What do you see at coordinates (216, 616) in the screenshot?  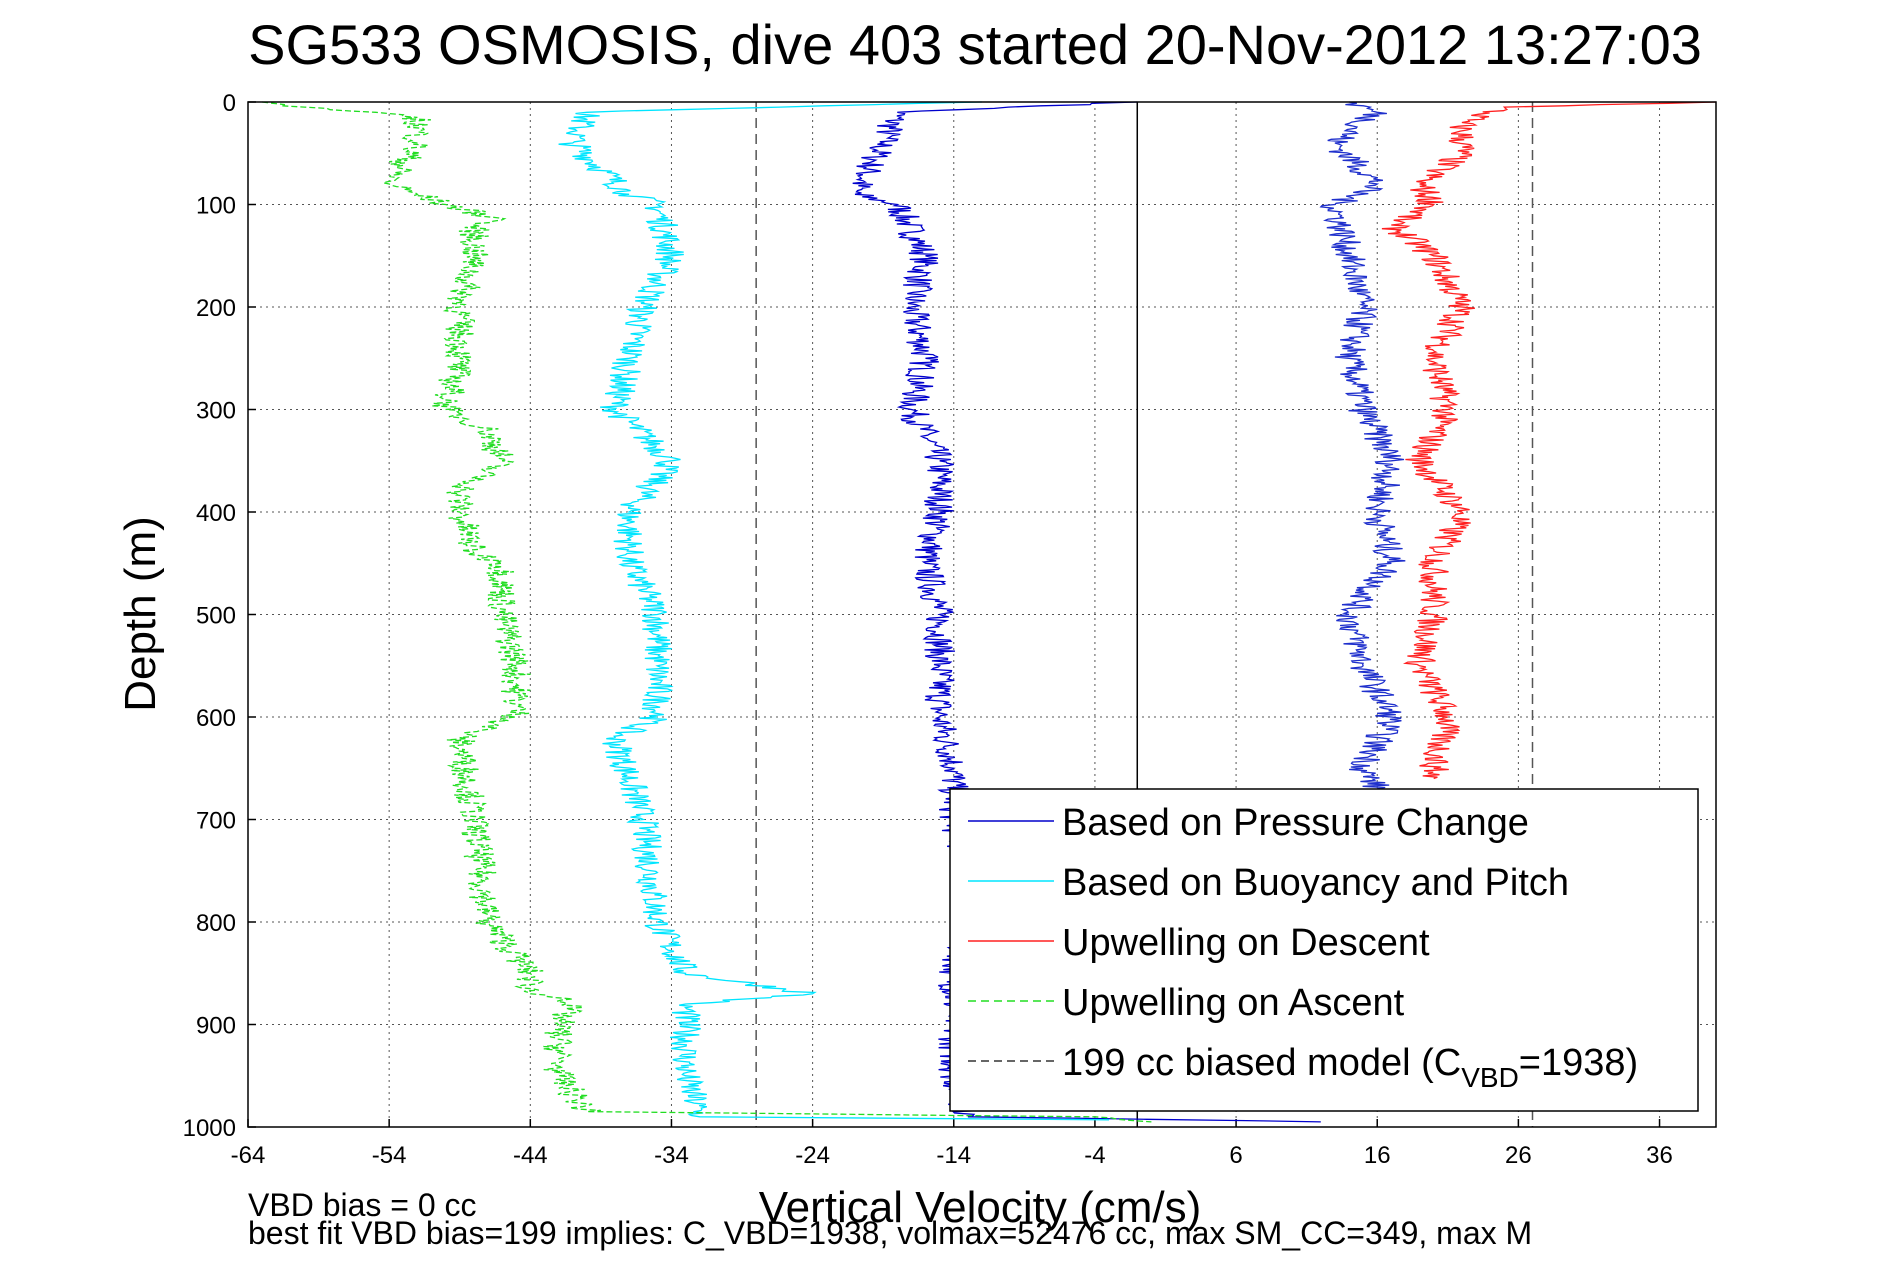 I see `y-tick-label: 500` at bounding box center [216, 616].